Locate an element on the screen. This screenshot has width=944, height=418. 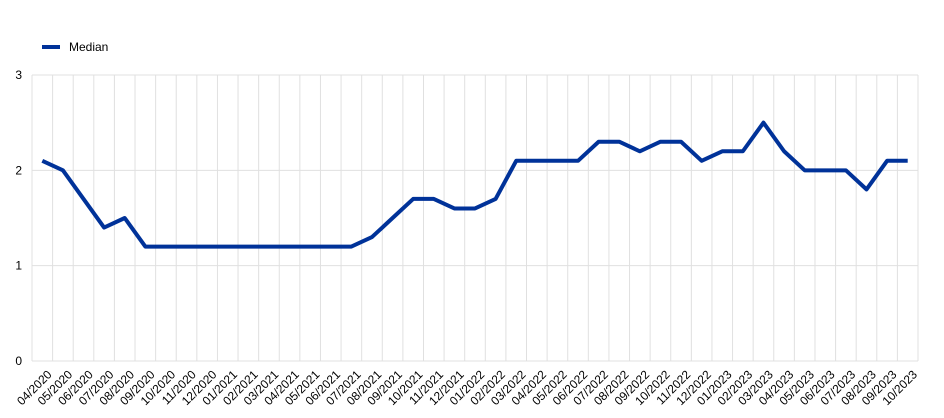
y-tick-label: 1 is located at coordinates (18, 266).